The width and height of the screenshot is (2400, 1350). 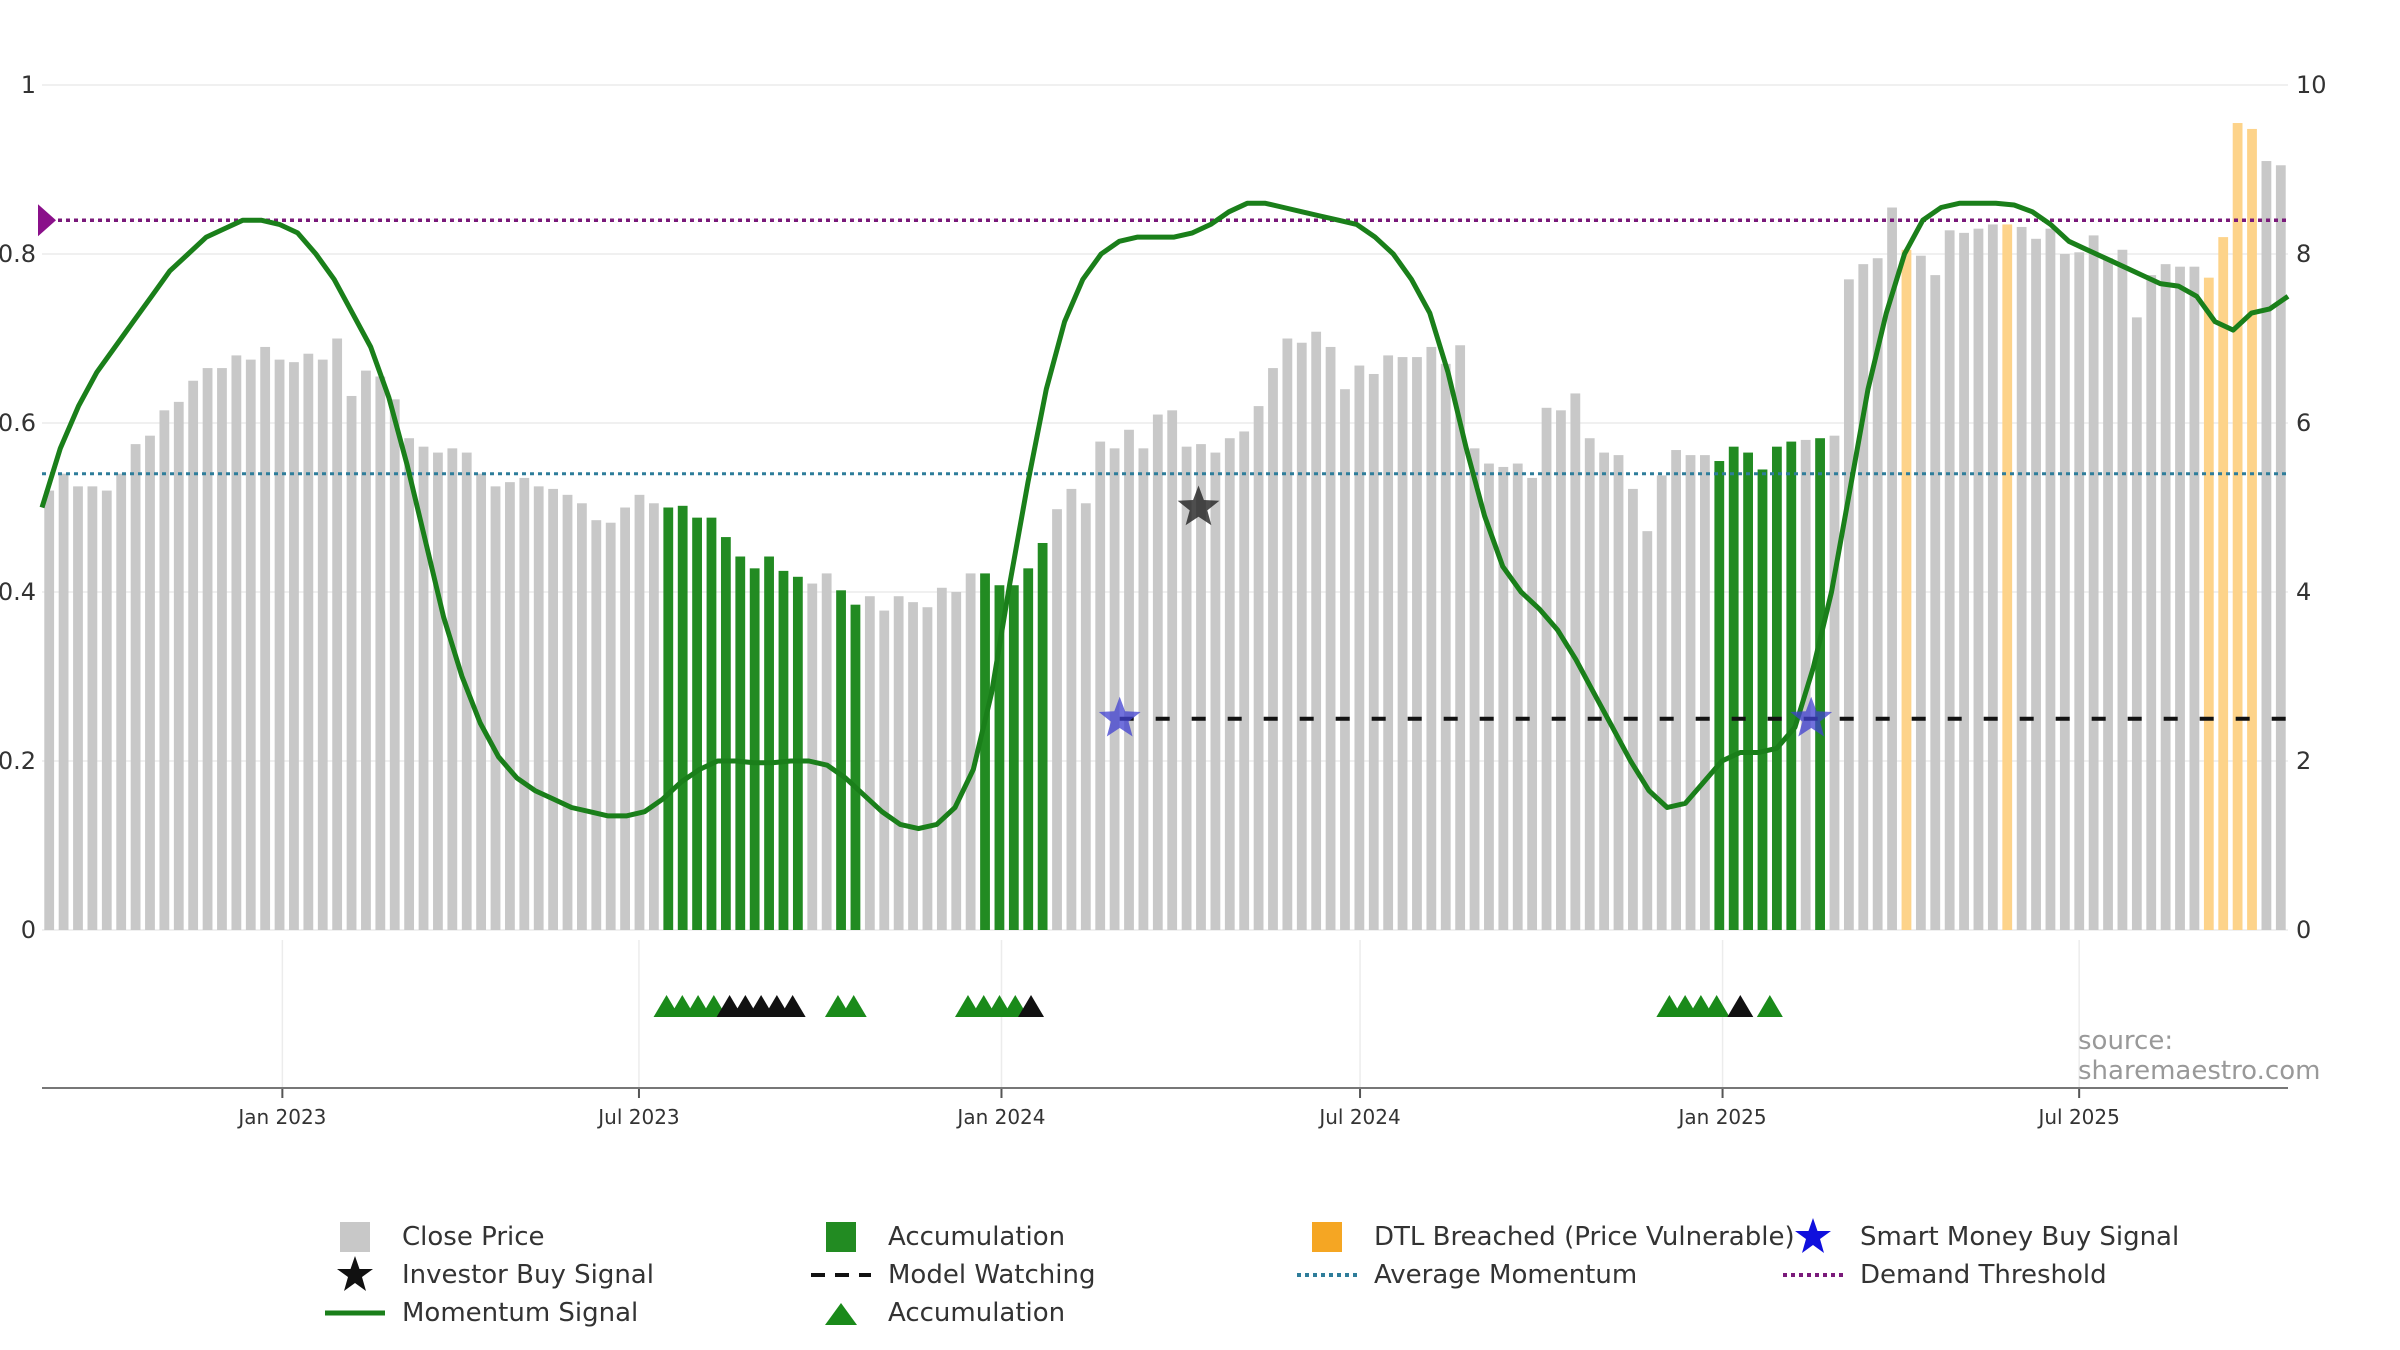 I want to click on right-tick-label: 6, so click(x=2303, y=423).